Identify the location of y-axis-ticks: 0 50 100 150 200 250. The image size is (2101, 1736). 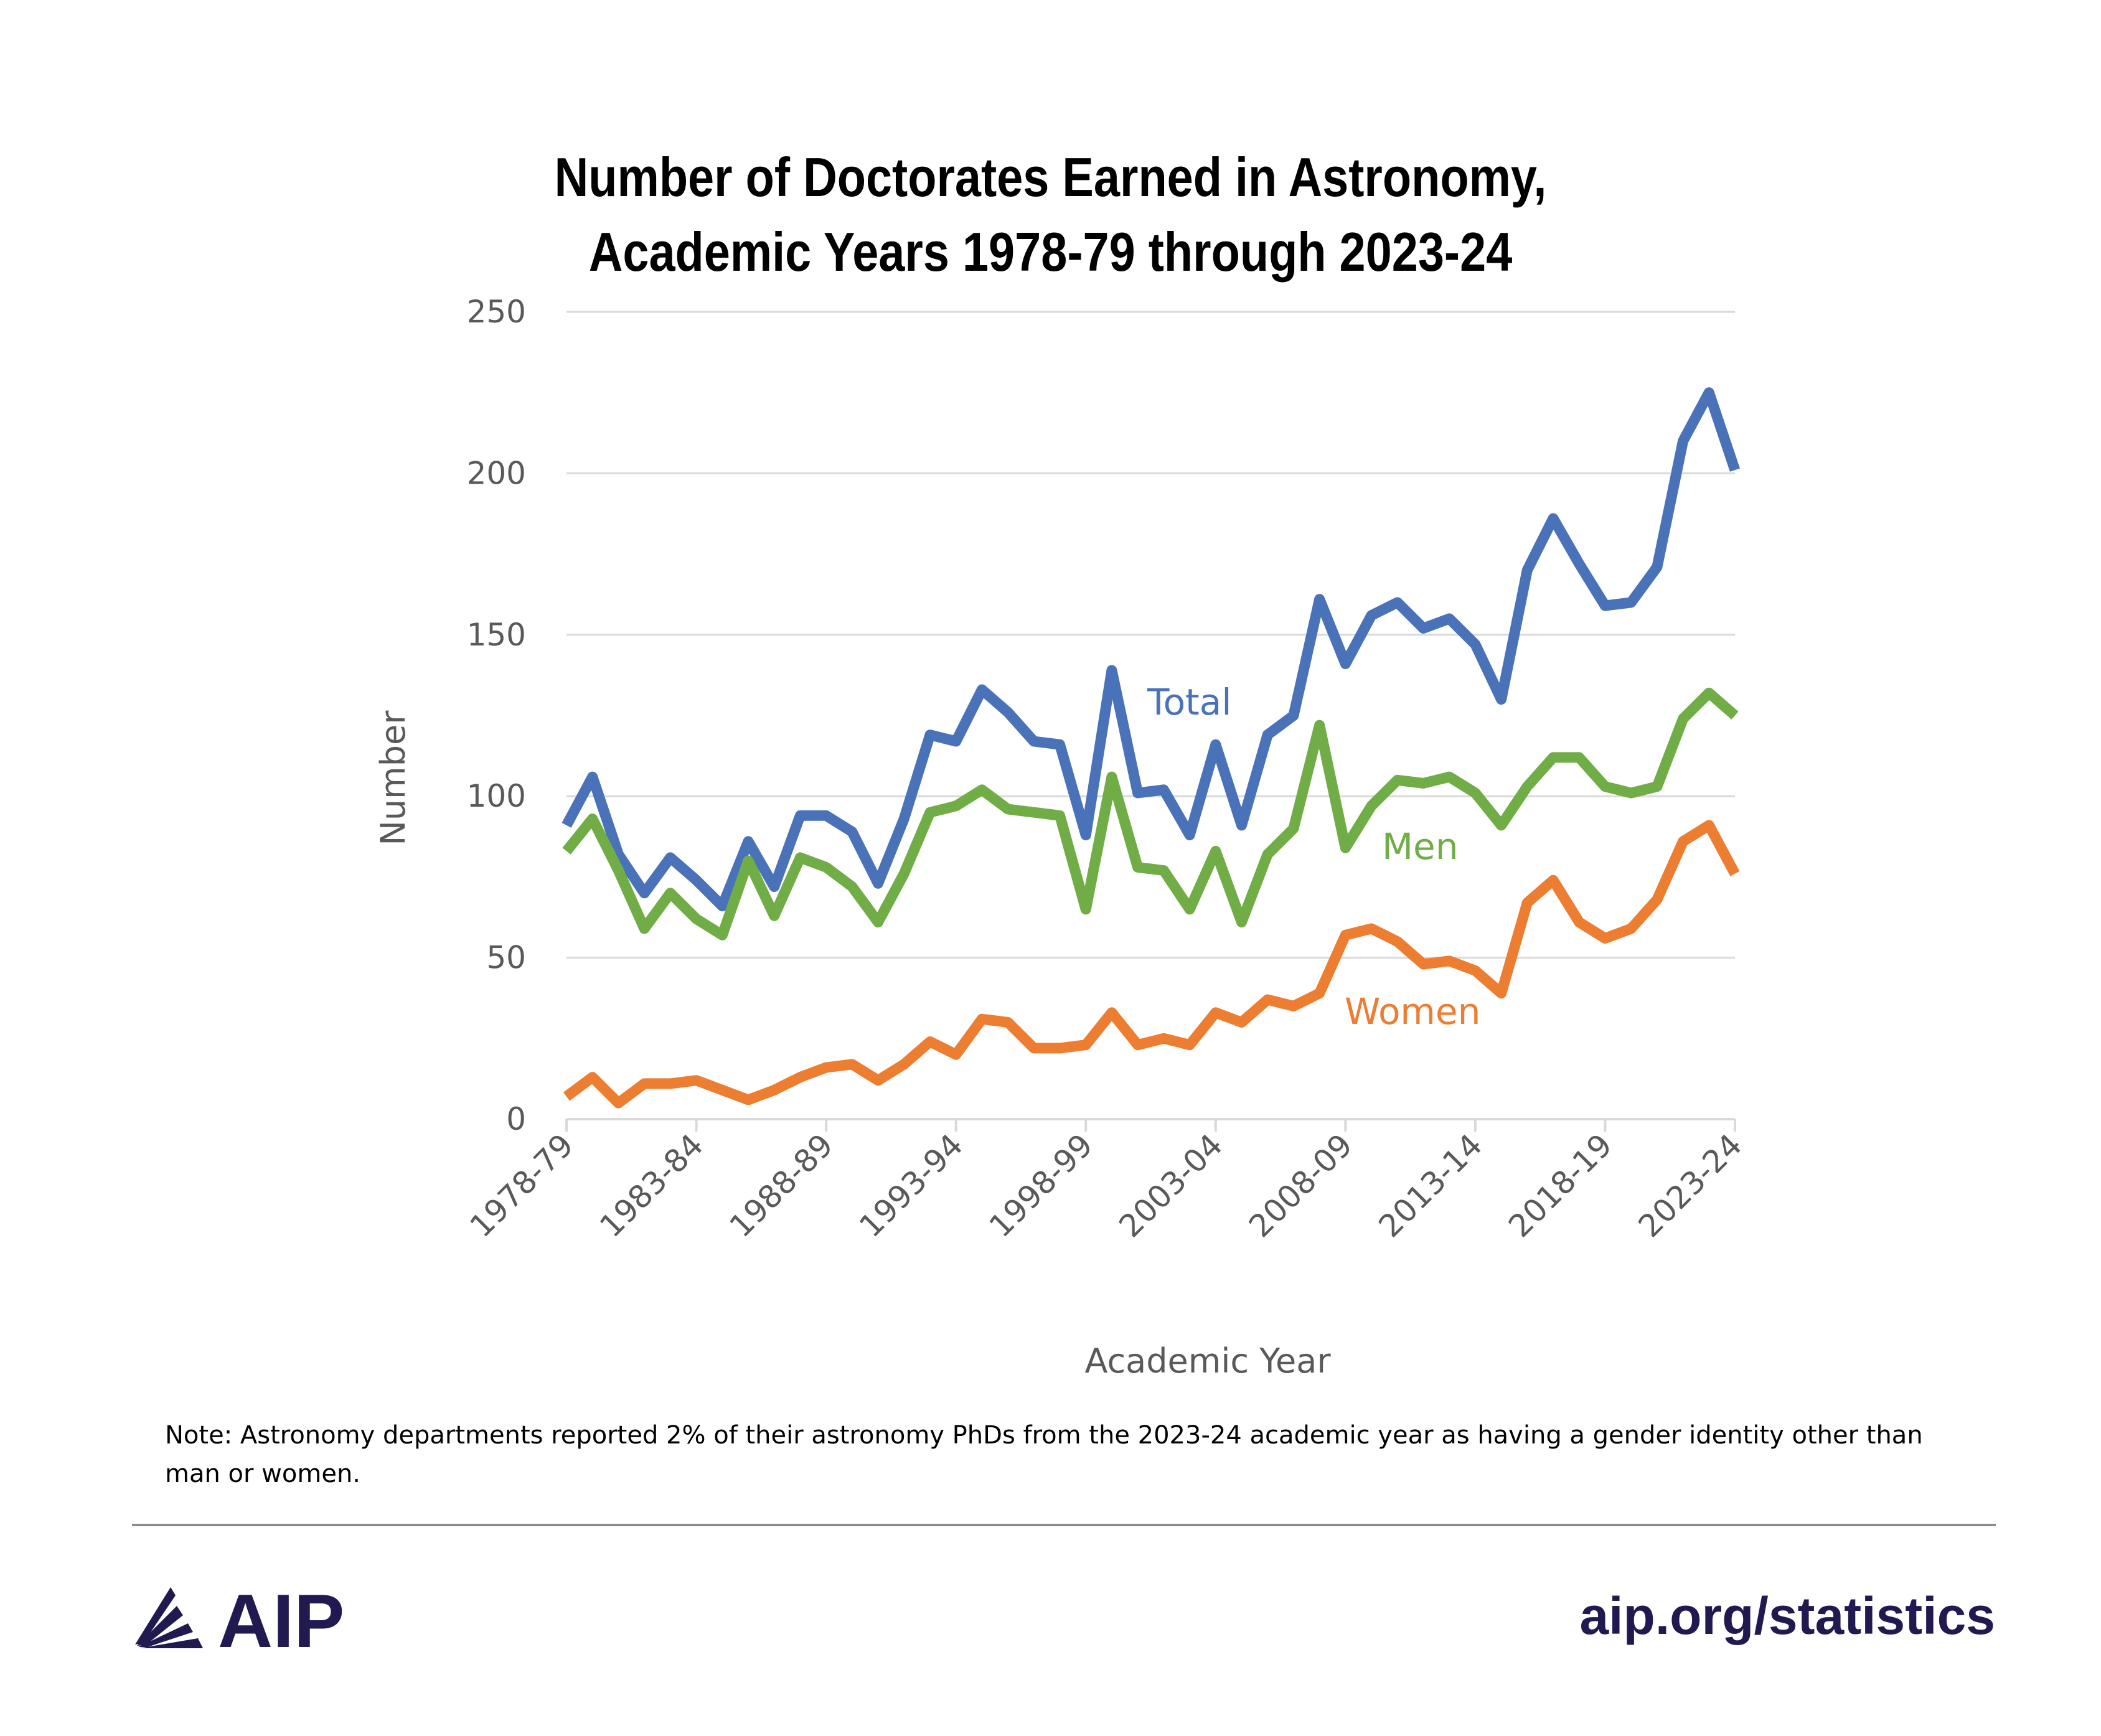
(496, 715).